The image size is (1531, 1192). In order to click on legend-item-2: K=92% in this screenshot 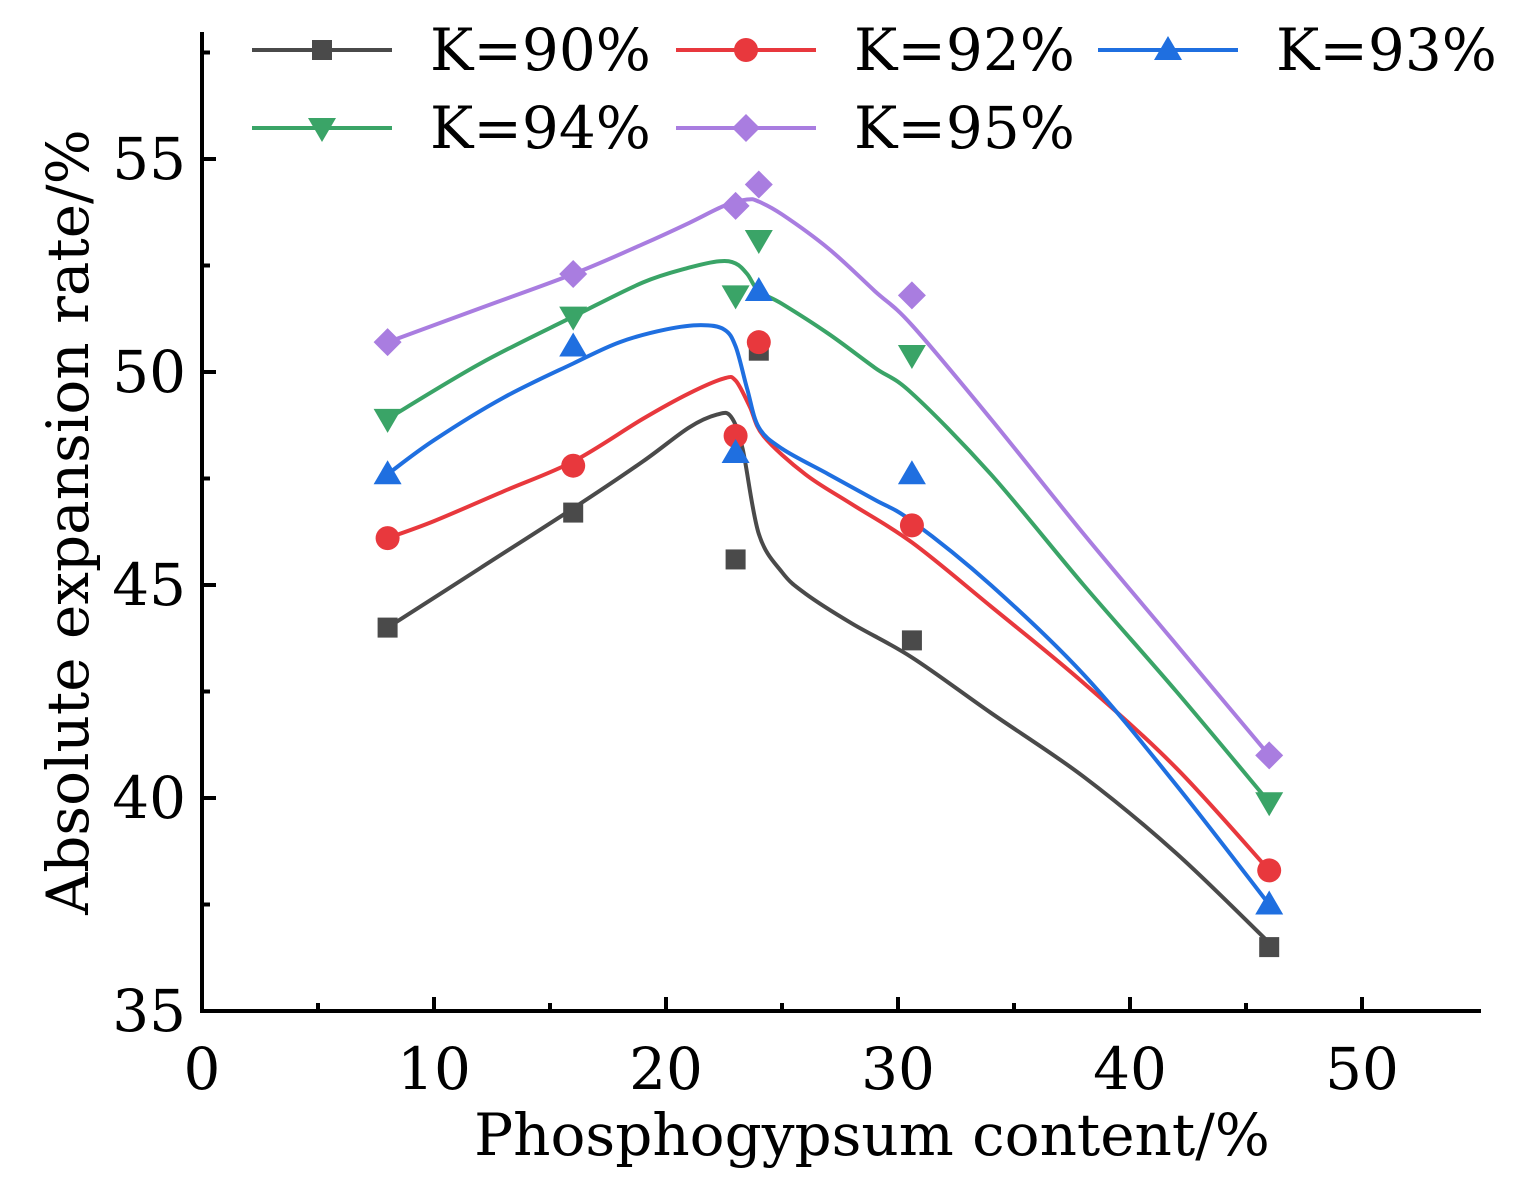, I will do `click(875, 50)`.